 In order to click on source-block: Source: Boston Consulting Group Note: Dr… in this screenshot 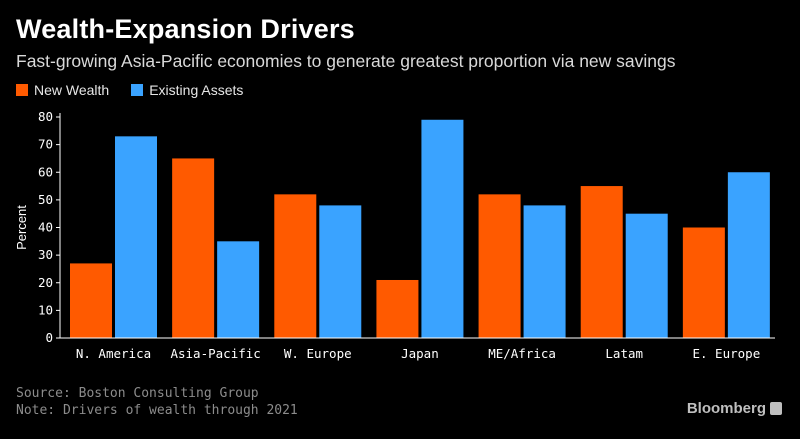, I will do `click(157, 402)`.